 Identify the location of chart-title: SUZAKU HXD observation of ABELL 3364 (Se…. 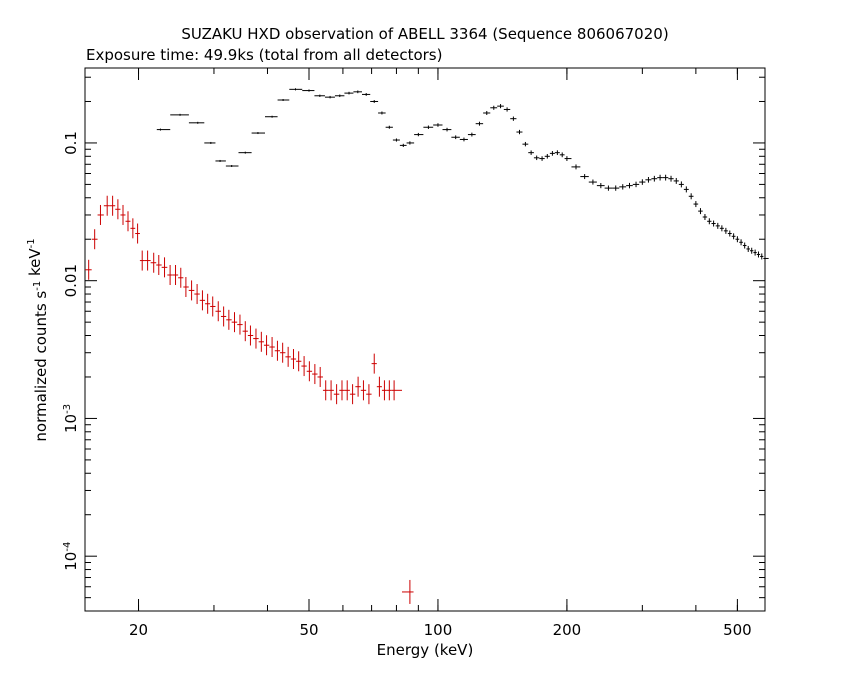
(424, 34).